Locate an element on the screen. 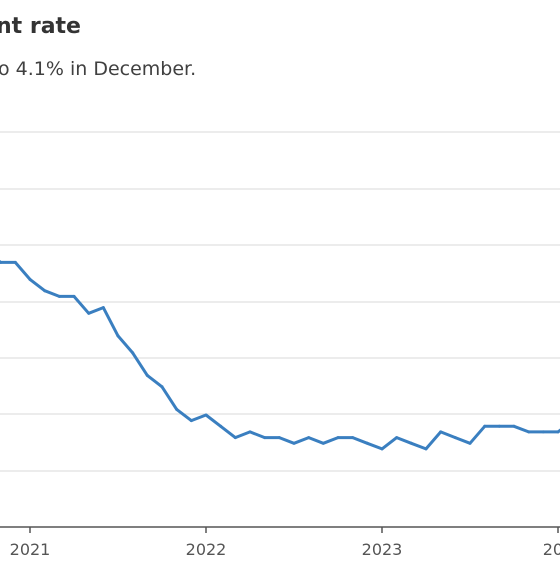 The width and height of the screenshot is (560, 578). x-tick-label: 202 is located at coordinates (551, 549).